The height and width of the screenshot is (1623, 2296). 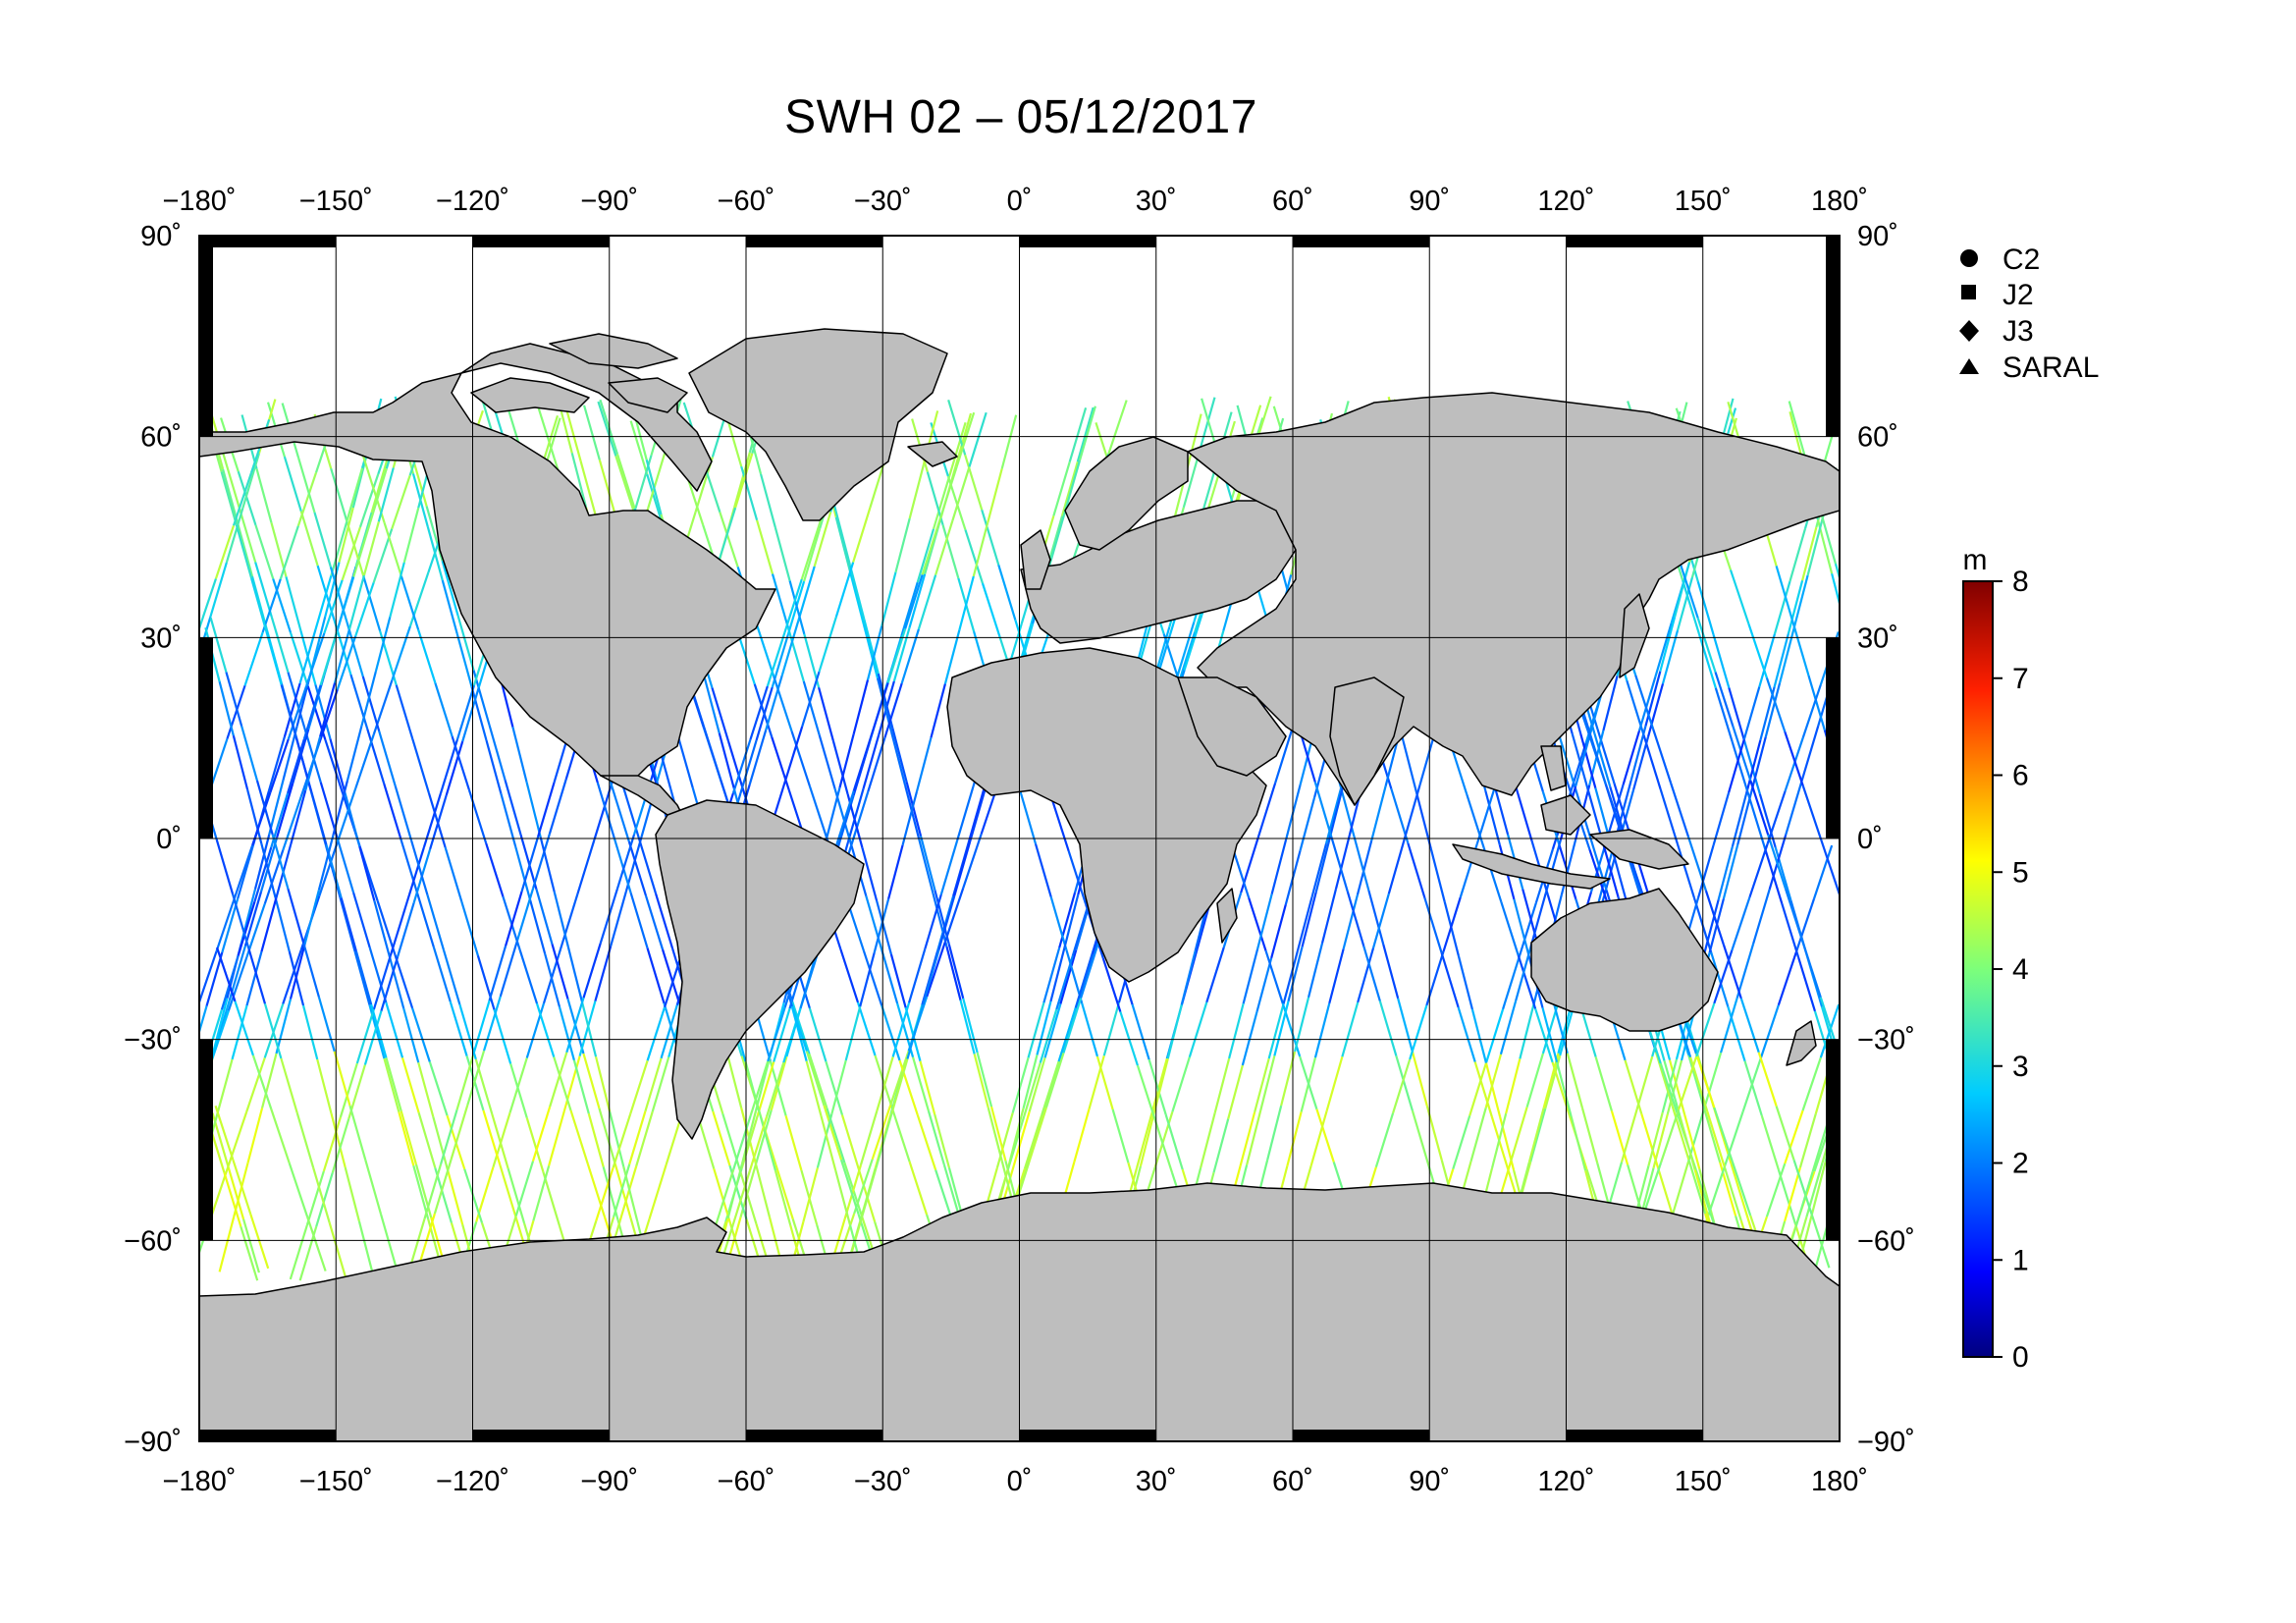 What do you see at coordinates (472, 1481) in the screenshot?
I see `lon-tick-label-bottom: −120˚` at bounding box center [472, 1481].